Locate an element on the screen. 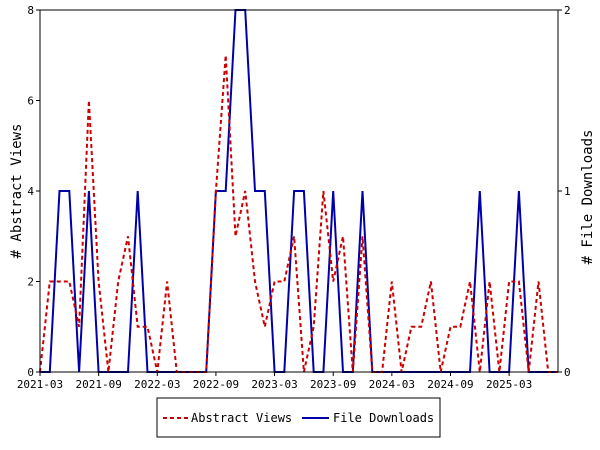 The image size is (600, 450). y-right-tick-label: 1 is located at coordinates (567, 191).